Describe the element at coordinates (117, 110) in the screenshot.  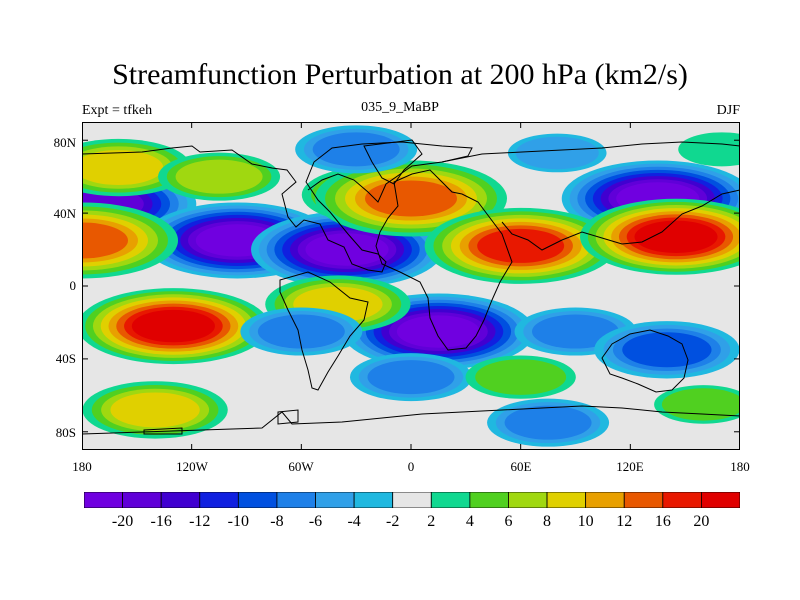
I see `experiment-label: Expt = tfkeh` at that location.